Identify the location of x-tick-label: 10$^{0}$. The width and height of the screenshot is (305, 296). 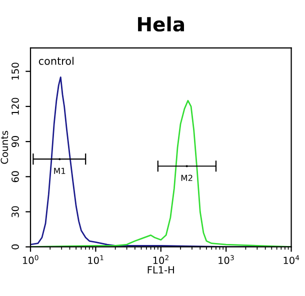
(30, 259).